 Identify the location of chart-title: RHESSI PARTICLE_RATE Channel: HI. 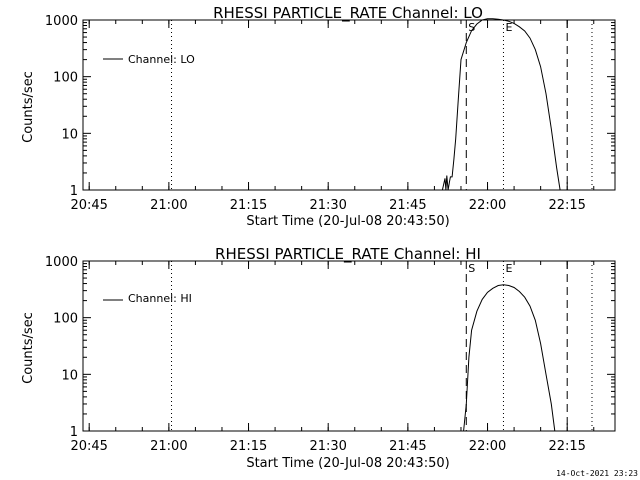
(348, 254).